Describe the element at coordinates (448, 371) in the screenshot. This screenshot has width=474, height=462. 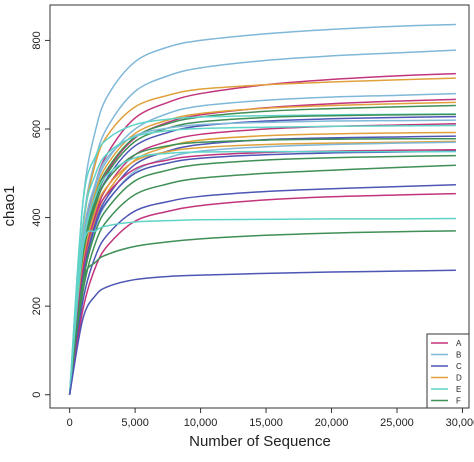
I see `legend-box` at that location.